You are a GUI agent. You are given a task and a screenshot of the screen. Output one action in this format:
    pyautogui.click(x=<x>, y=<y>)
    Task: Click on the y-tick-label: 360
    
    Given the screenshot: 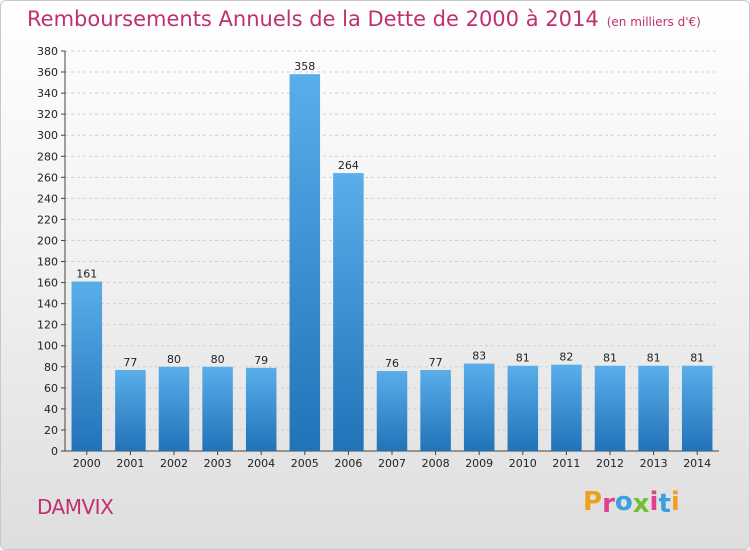 What is the action you would take?
    pyautogui.click(x=47, y=72)
    